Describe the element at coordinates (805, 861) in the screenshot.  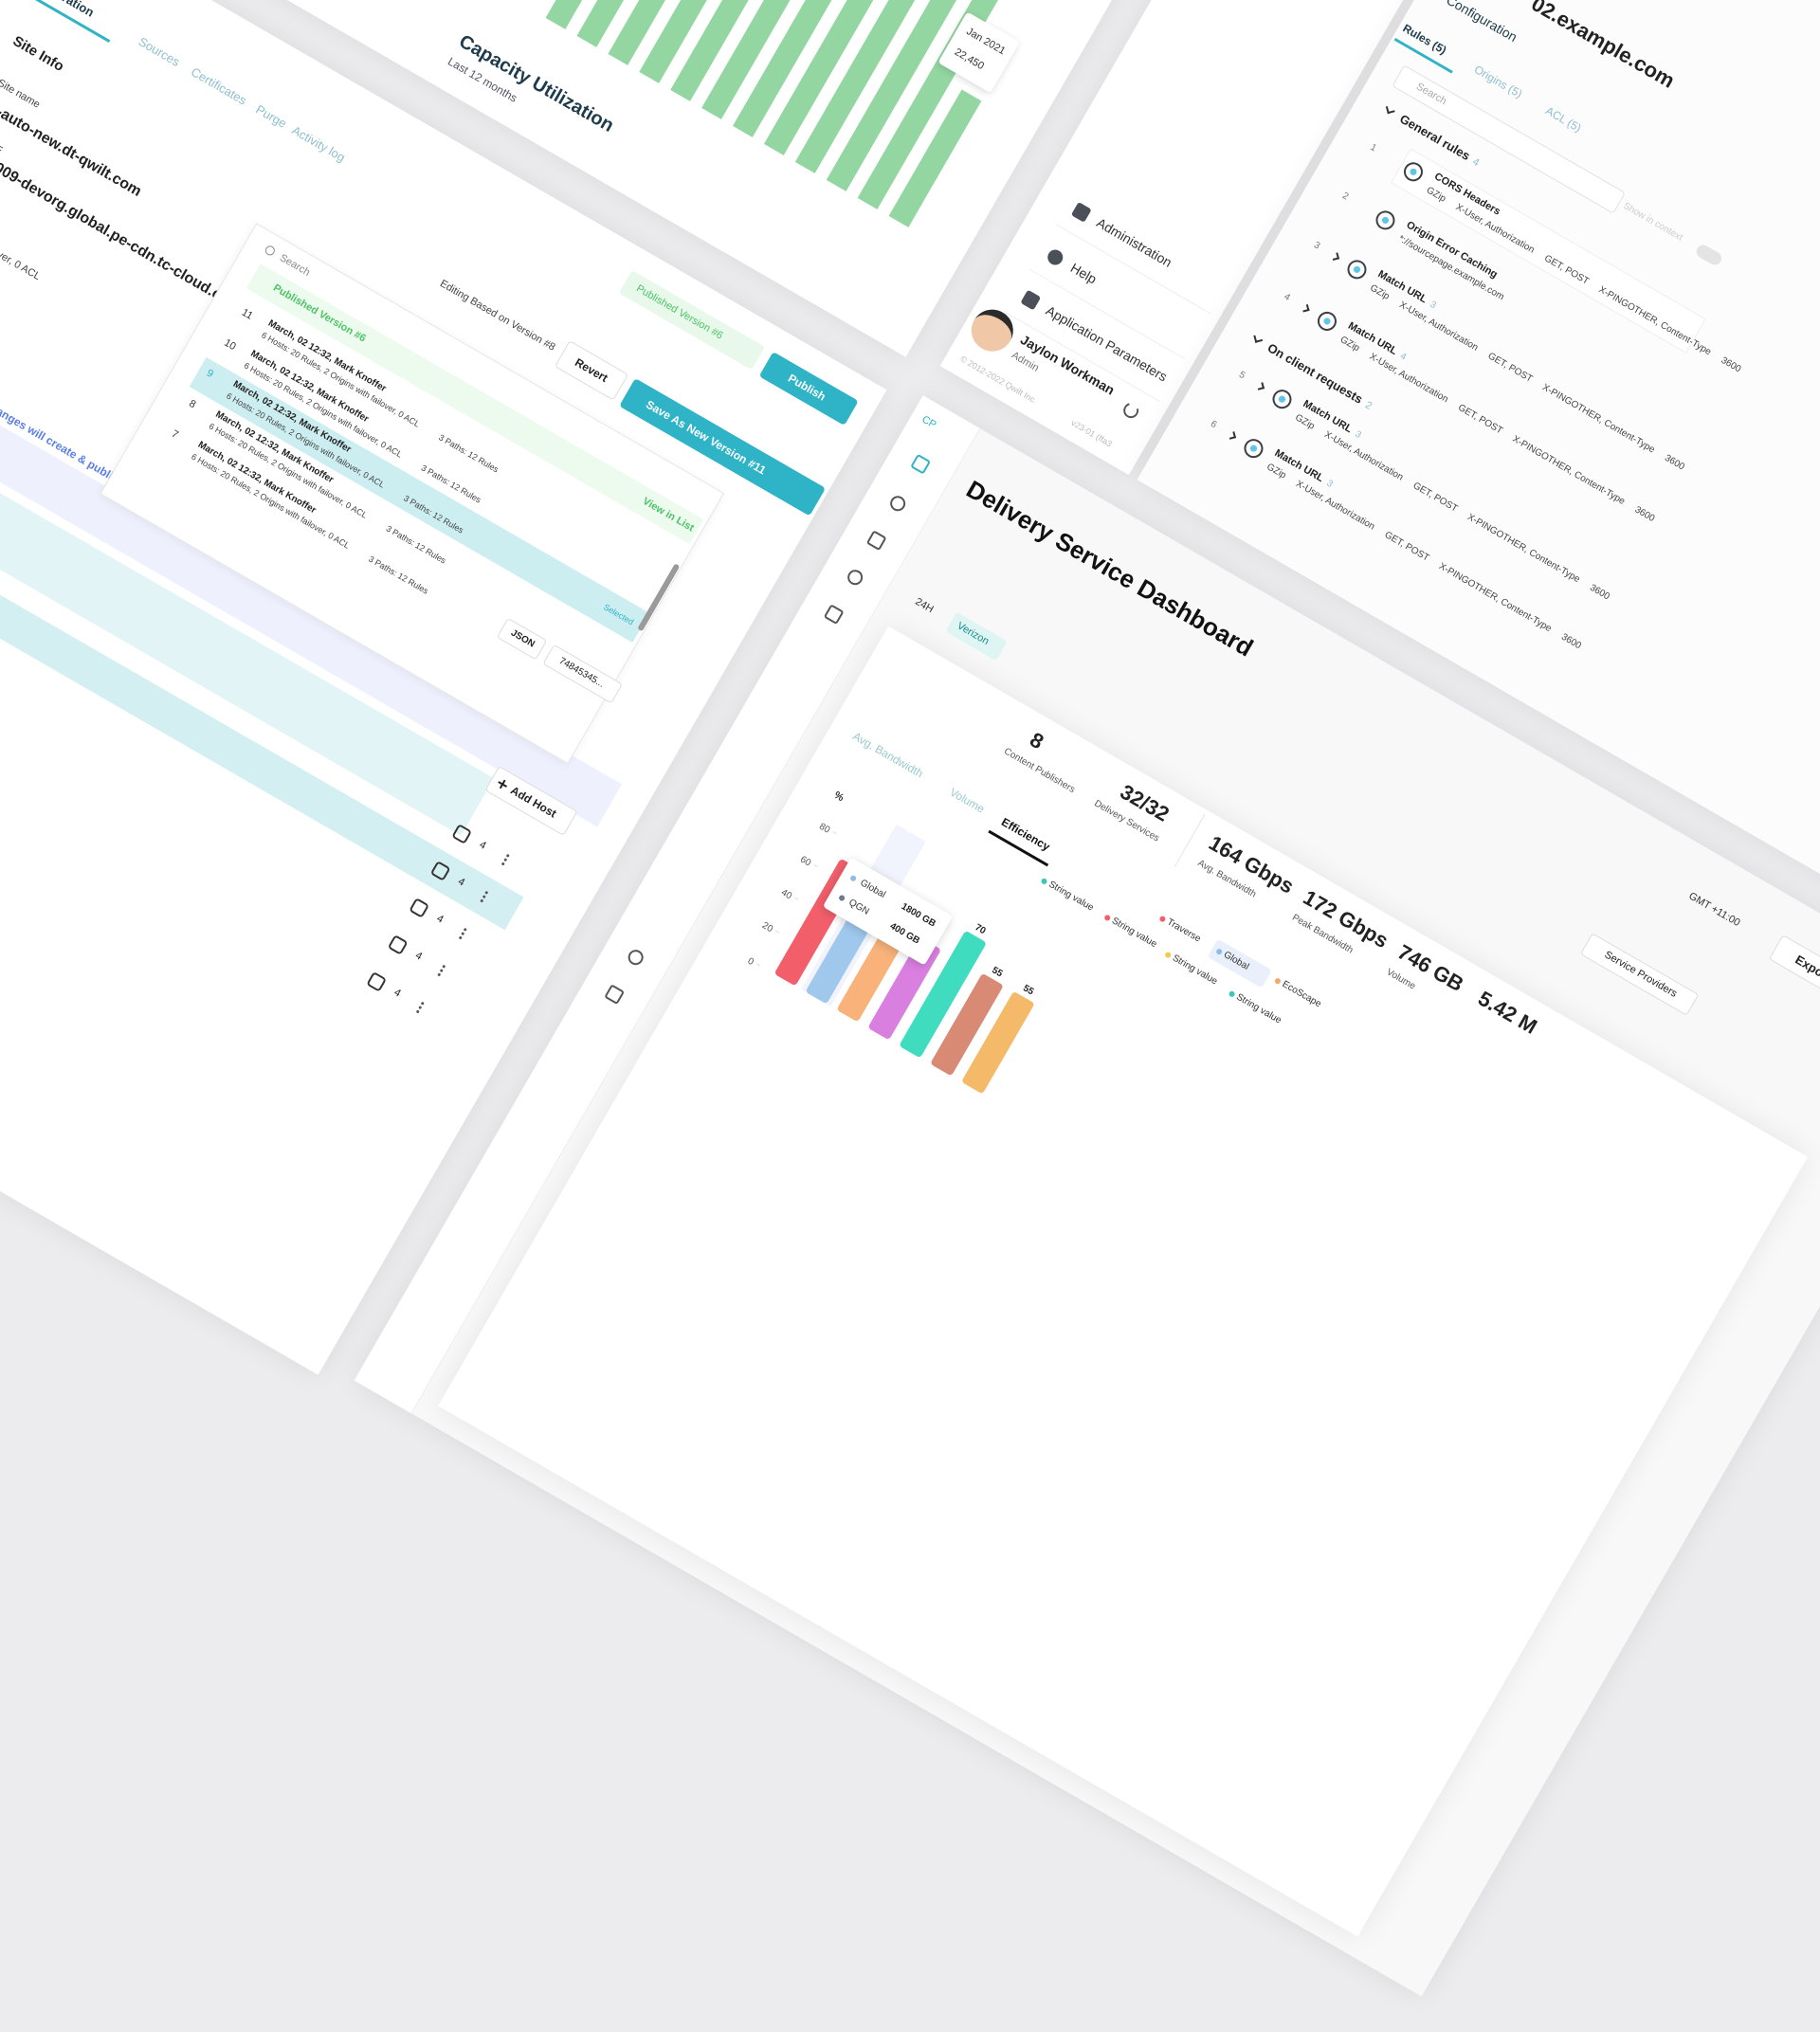
I see `y-tick-label: 60` at that location.